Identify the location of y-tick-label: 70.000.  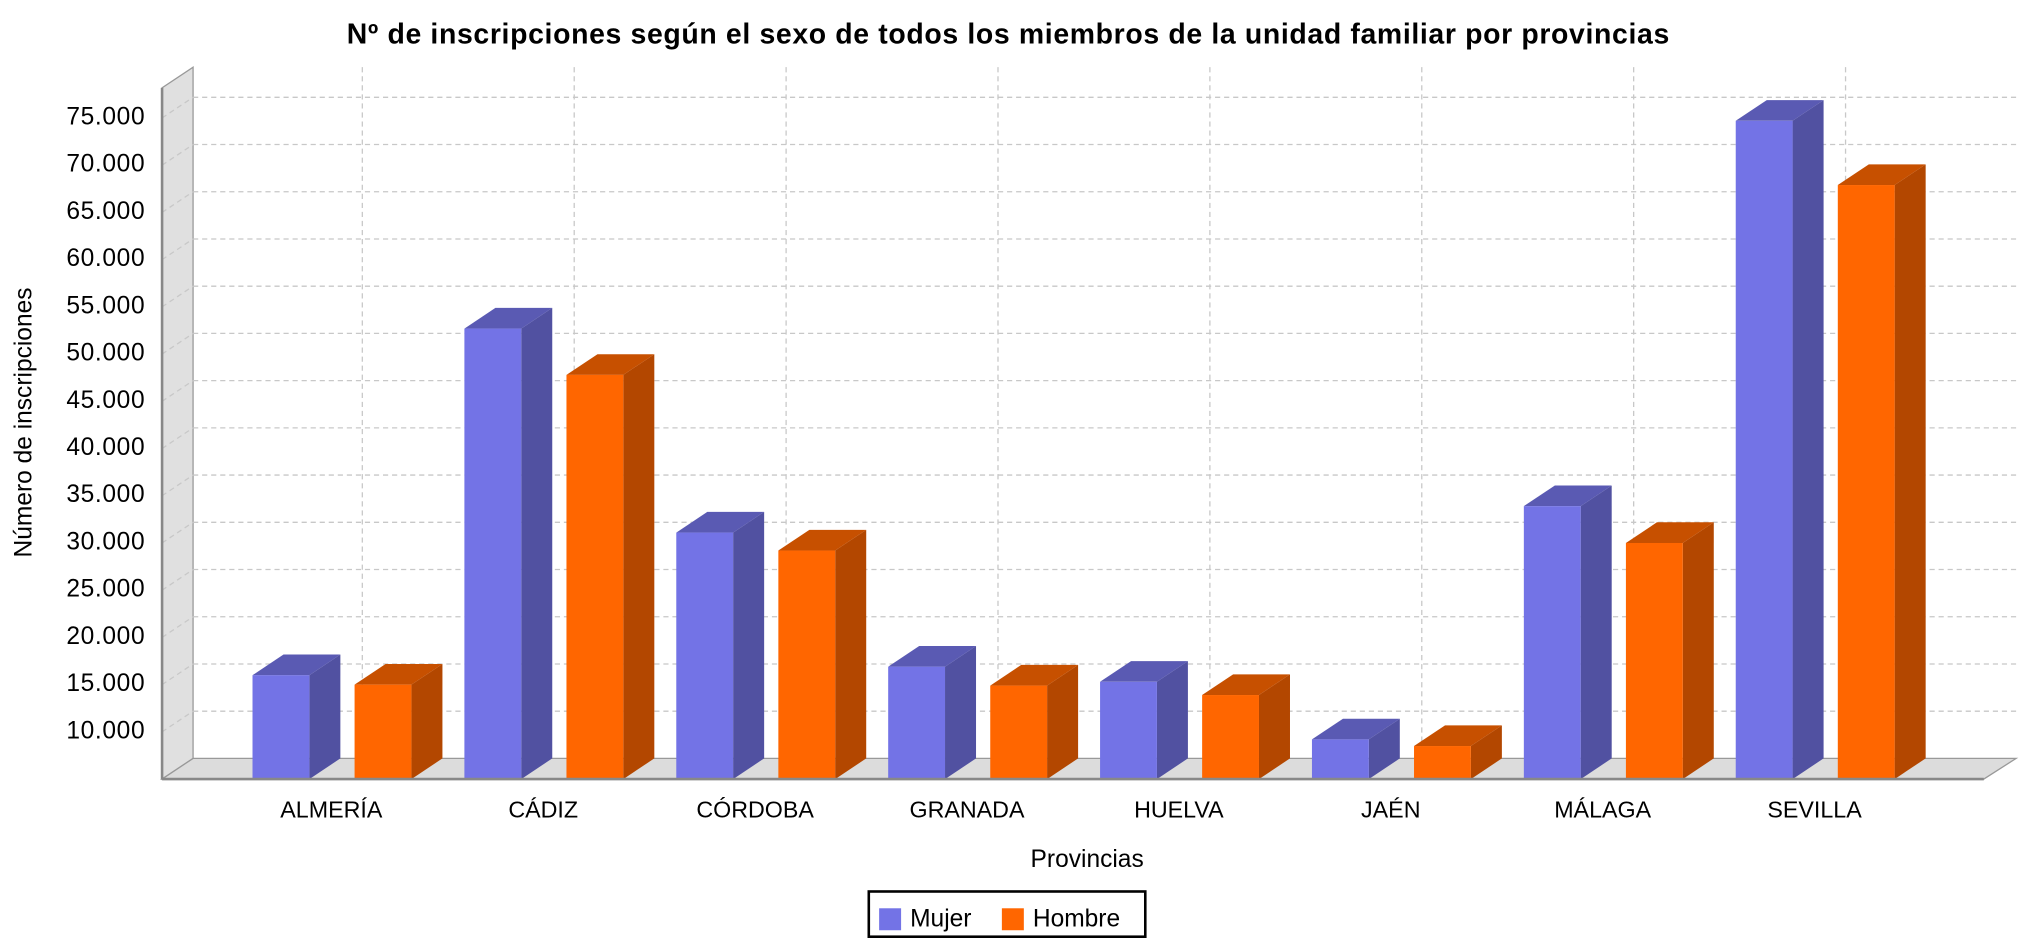
(105, 164).